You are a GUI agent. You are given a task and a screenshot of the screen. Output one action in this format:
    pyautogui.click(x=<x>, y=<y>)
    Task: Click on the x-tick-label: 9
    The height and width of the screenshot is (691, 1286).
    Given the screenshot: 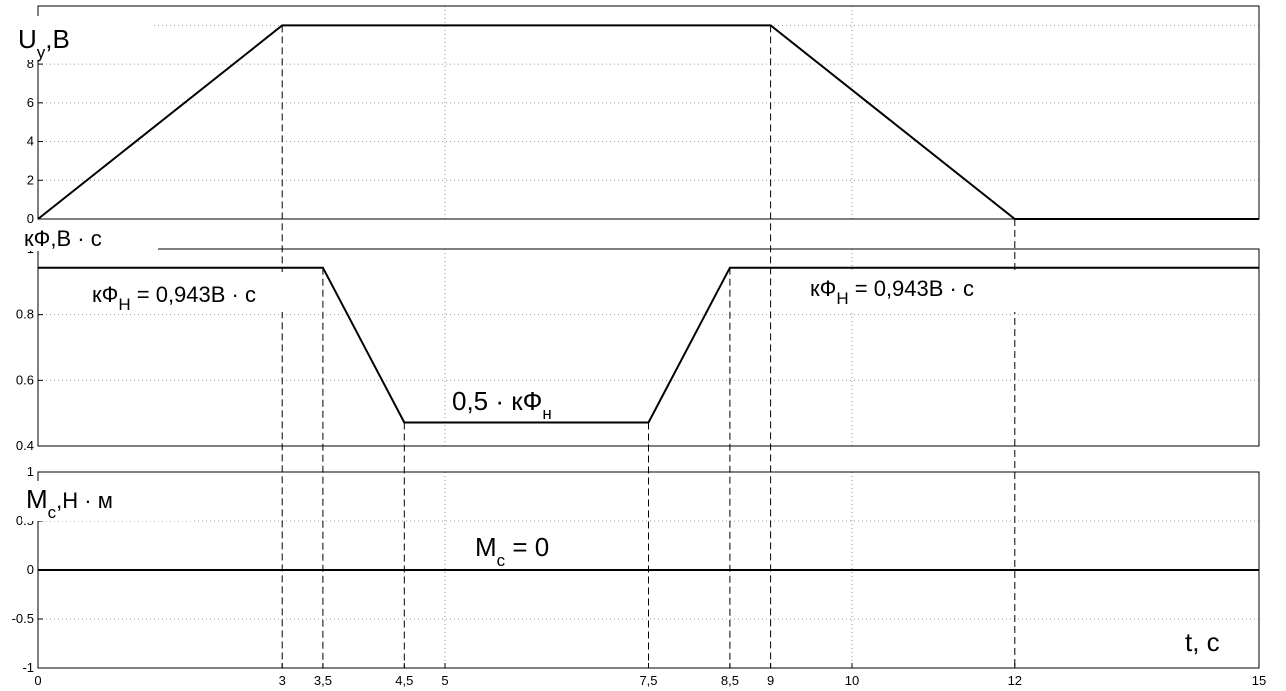 What is the action you would take?
    pyautogui.click(x=770, y=680)
    